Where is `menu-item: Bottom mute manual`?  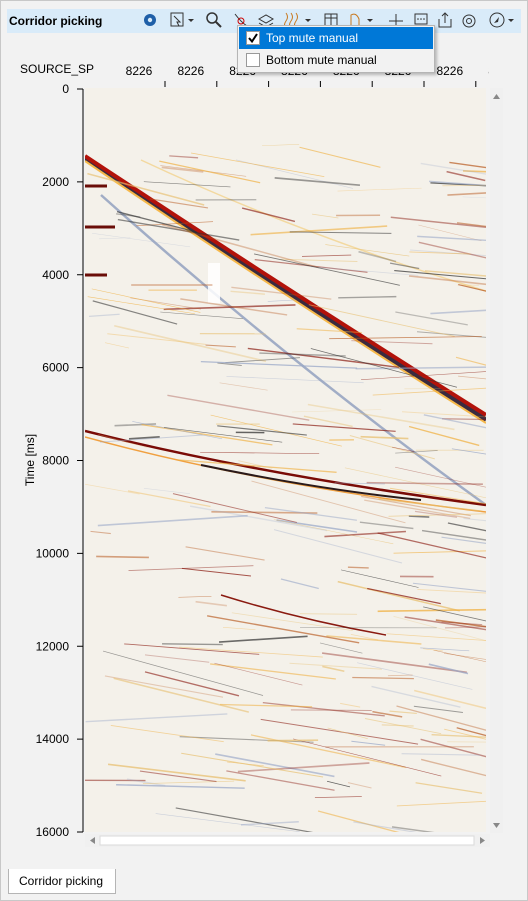
menu-item: Bottom mute manual is located at coordinates (336, 60).